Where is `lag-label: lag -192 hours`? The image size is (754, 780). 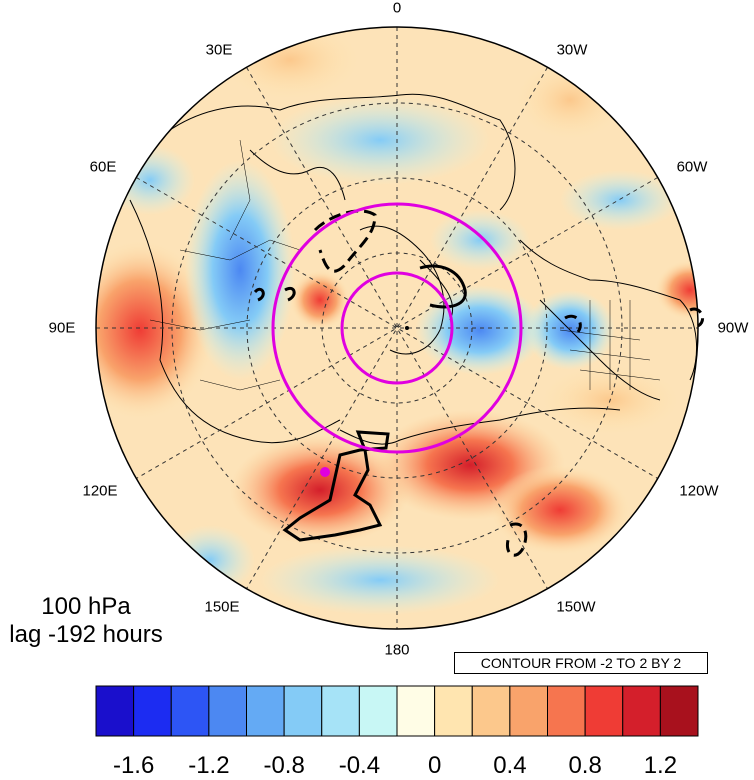
lag-label: lag -192 hours is located at coordinates (86, 634).